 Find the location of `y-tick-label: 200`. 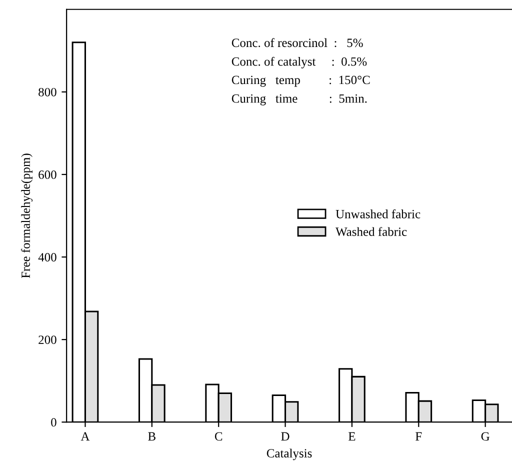

y-tick-label: 200 is located at coordinates (47, 340).